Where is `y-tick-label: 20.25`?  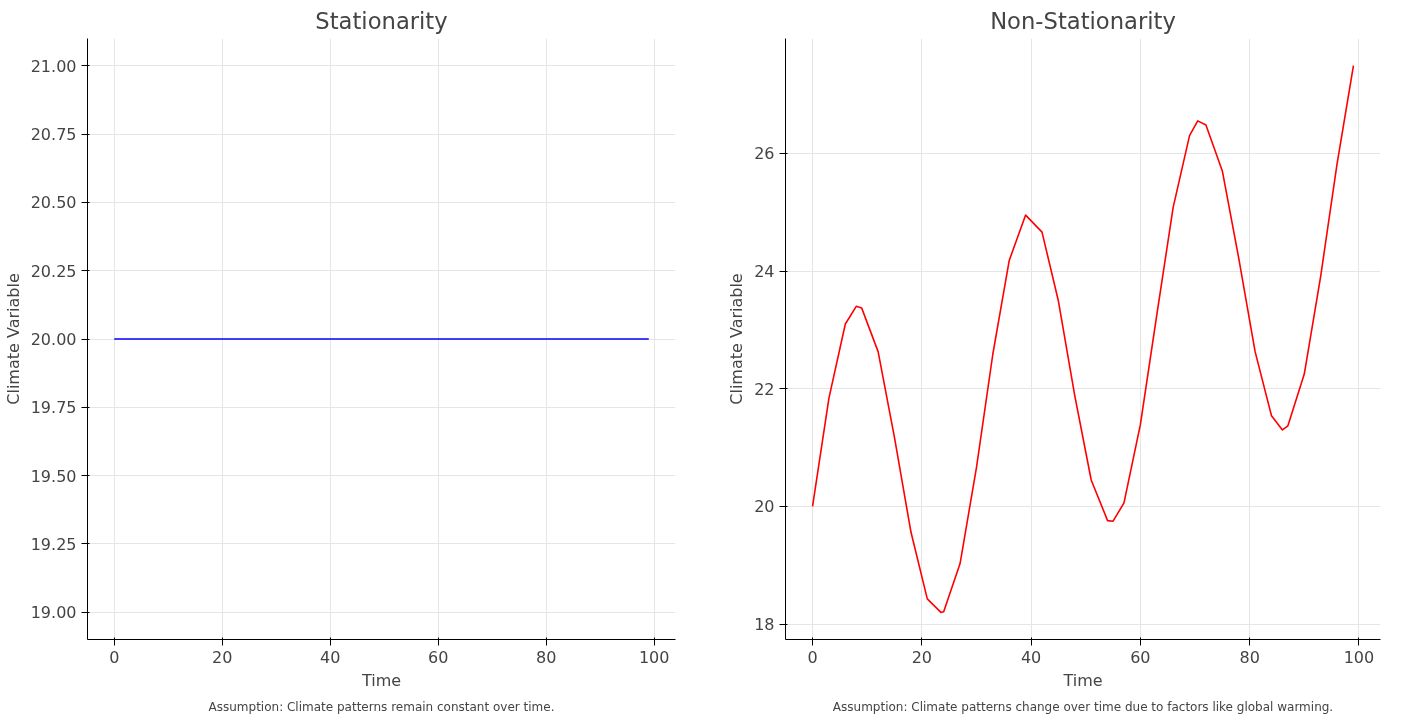
y-tick-label: 20.25 is located at coordinates (53, 271).